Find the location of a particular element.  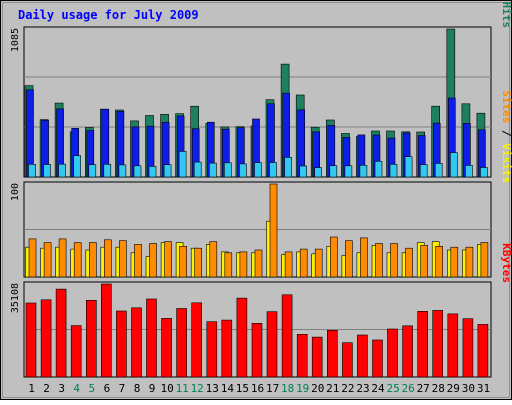

x-tick-label: 29 is located at coordinates (453, 388).